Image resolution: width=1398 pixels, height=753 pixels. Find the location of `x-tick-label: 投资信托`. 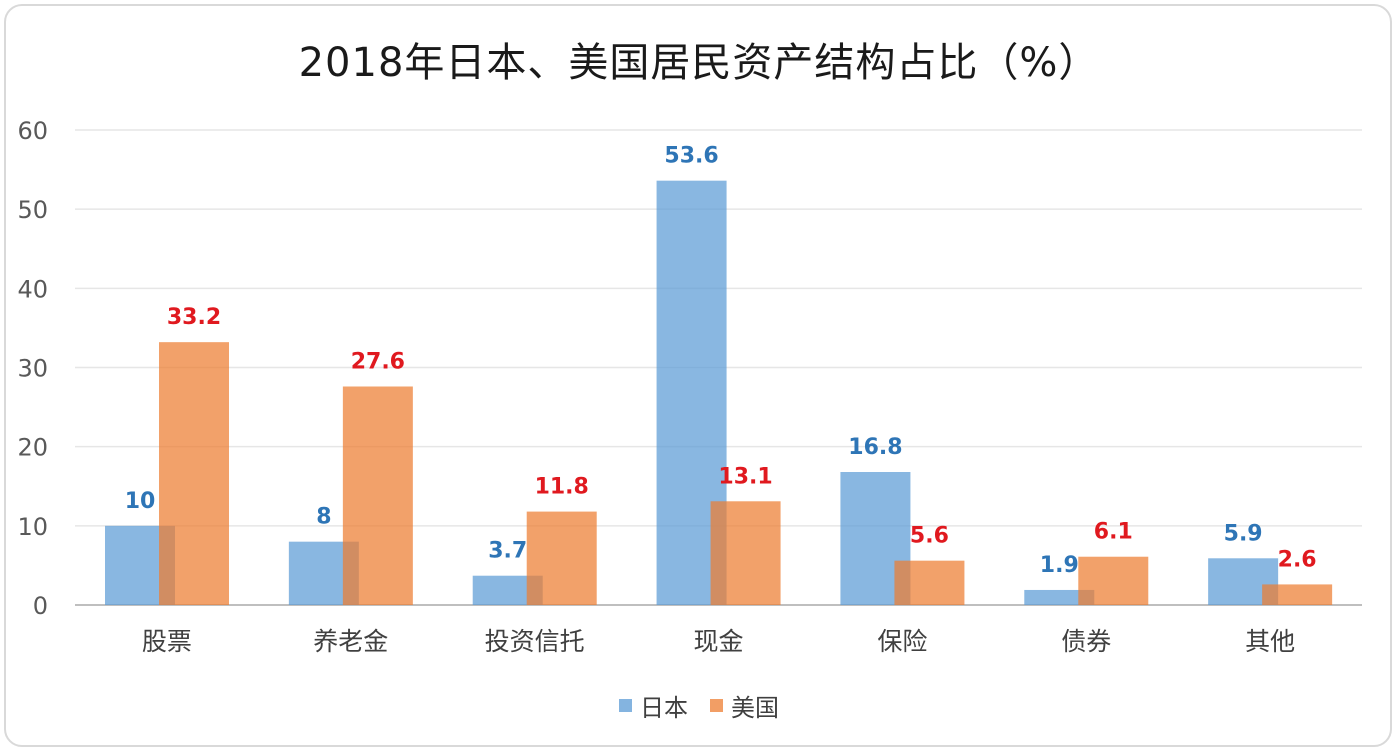

x-tick-label: 投资信托 is located at coordinates (535, 641).